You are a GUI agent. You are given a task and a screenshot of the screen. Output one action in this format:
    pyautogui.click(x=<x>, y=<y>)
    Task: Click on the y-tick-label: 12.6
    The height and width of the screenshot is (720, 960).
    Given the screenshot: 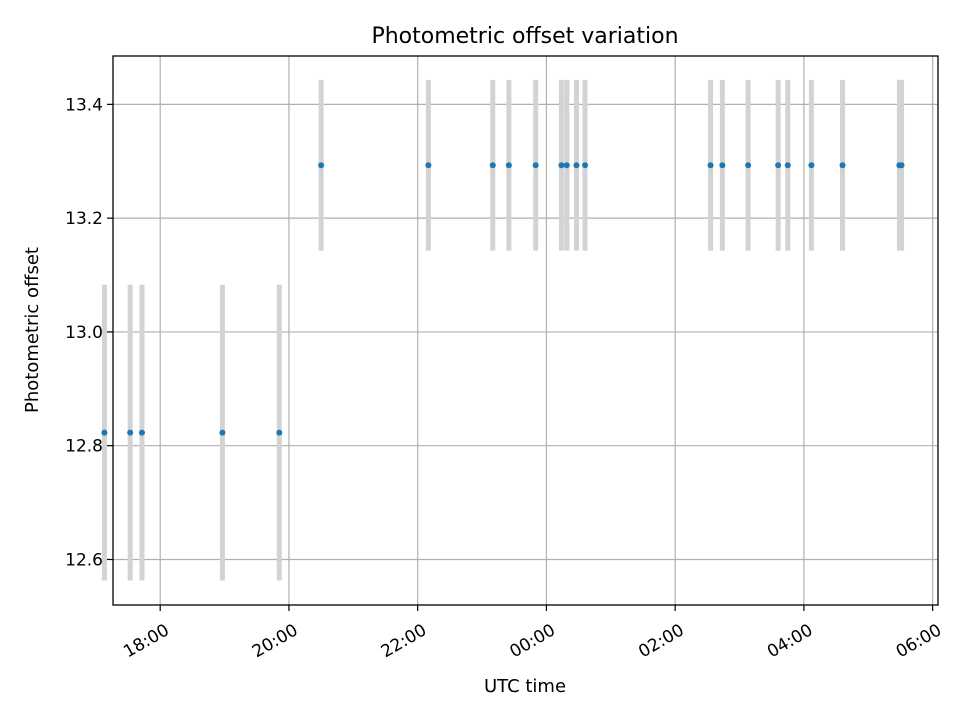 What is the action you would take?
    pyautogui.click(x=84, y=560)
    